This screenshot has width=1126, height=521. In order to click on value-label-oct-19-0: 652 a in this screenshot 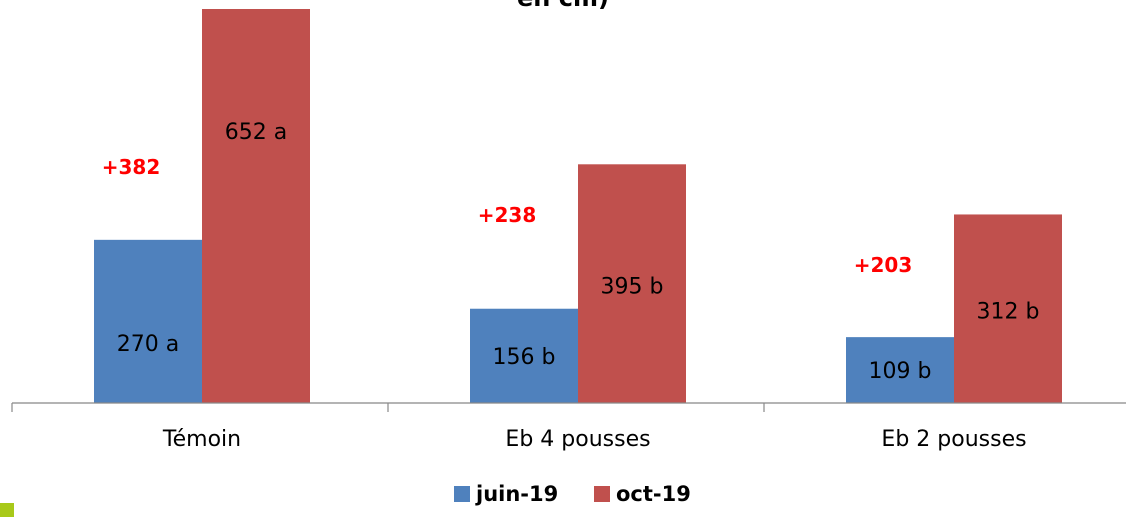, I will do `click(256, 132)`.